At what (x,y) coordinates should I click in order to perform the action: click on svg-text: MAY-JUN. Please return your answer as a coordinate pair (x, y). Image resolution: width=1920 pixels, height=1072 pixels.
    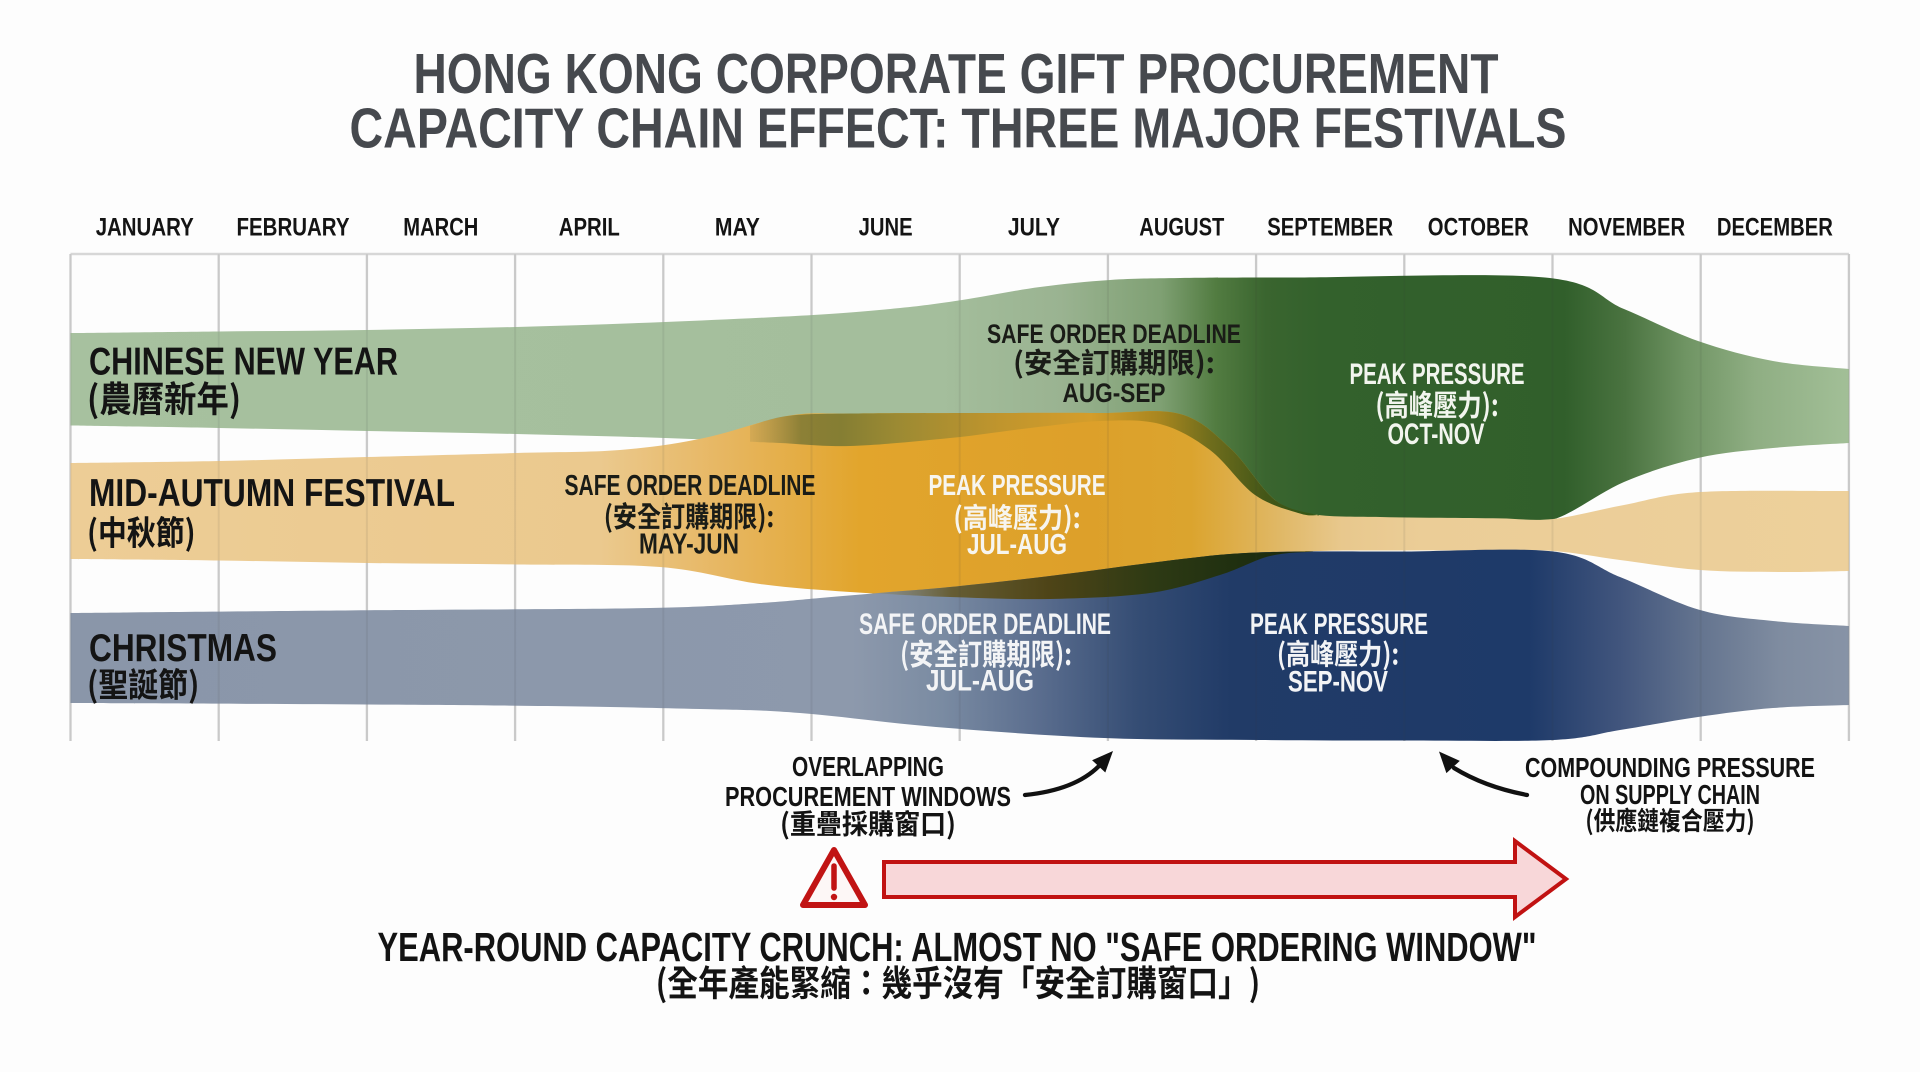
    Looking at the image, I should click on (689, 545).